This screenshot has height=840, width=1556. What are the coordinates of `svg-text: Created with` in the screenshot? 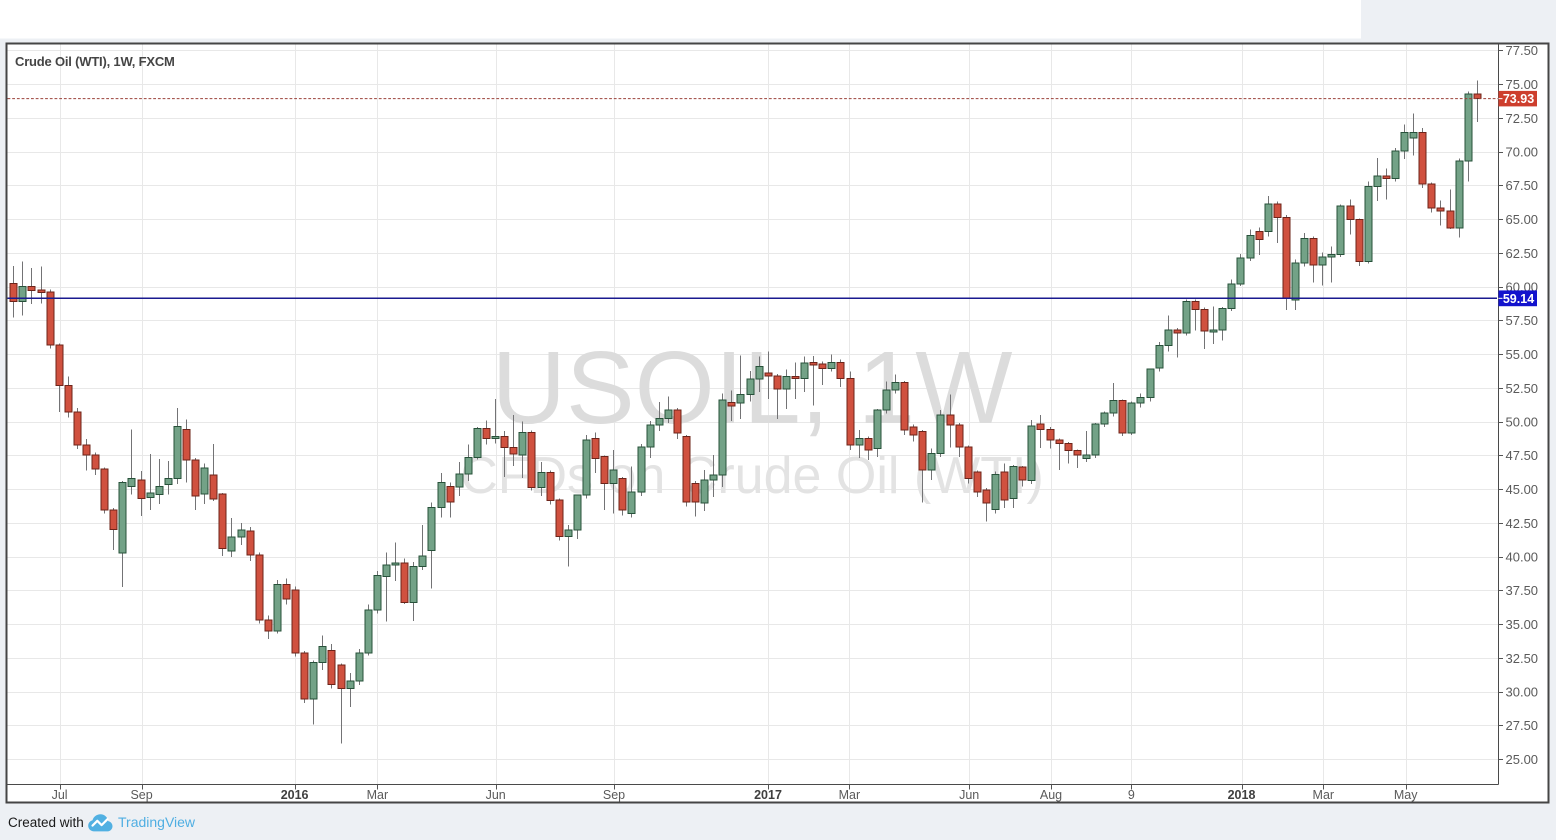 It's located at (46, 822).